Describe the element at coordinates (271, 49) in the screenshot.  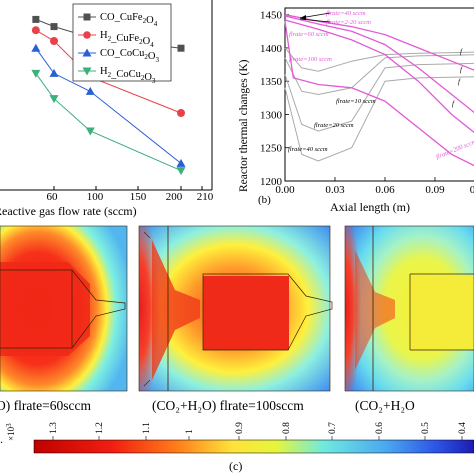
I see `y-tick-label: 1400` at that location.